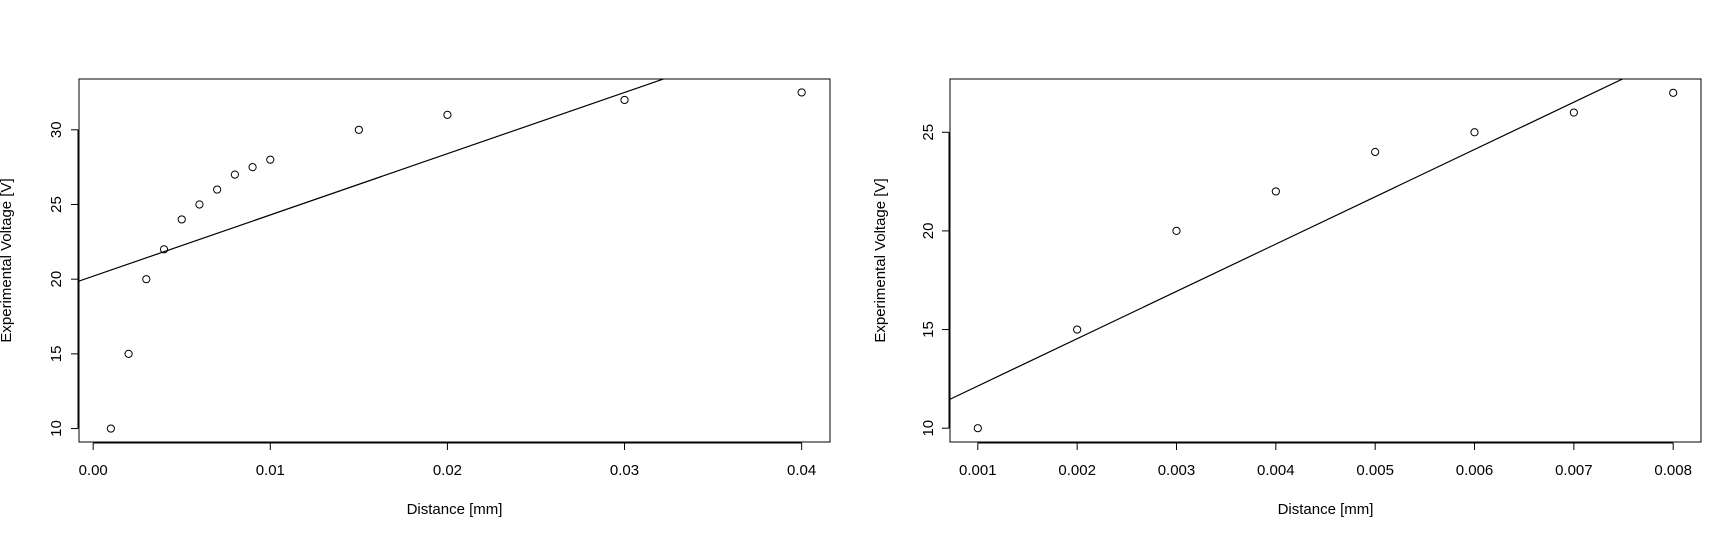 The height and width of the screenshot is (539, 1734). Describe the element at coordinates (93, 470) in the screenshot. I see `x-tick-label: 0.00` at that location.